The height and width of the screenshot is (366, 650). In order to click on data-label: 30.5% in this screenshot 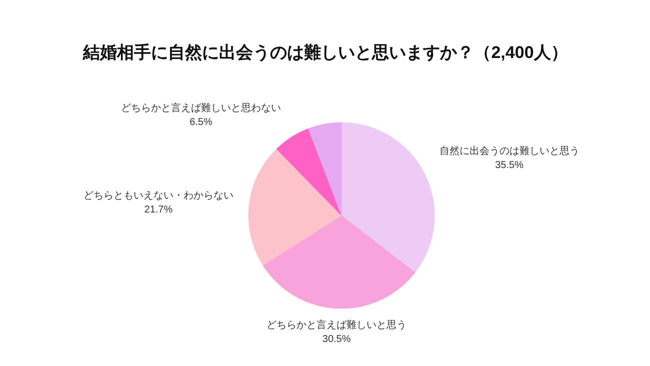, I will do `click(336, 339)`.